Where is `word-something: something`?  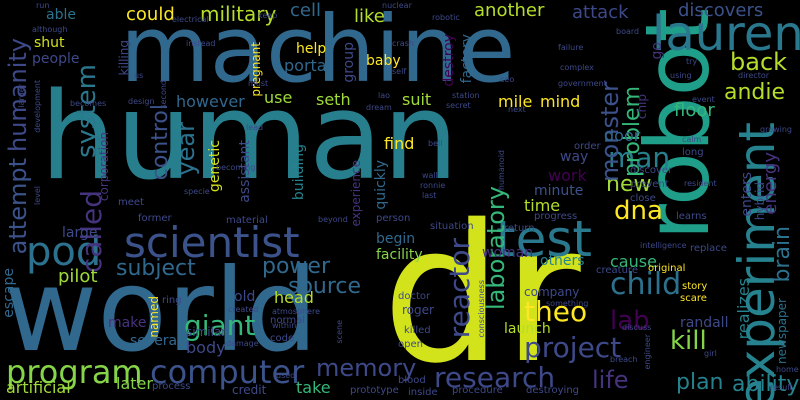
word-something: something is located at coordinates (567, 303).